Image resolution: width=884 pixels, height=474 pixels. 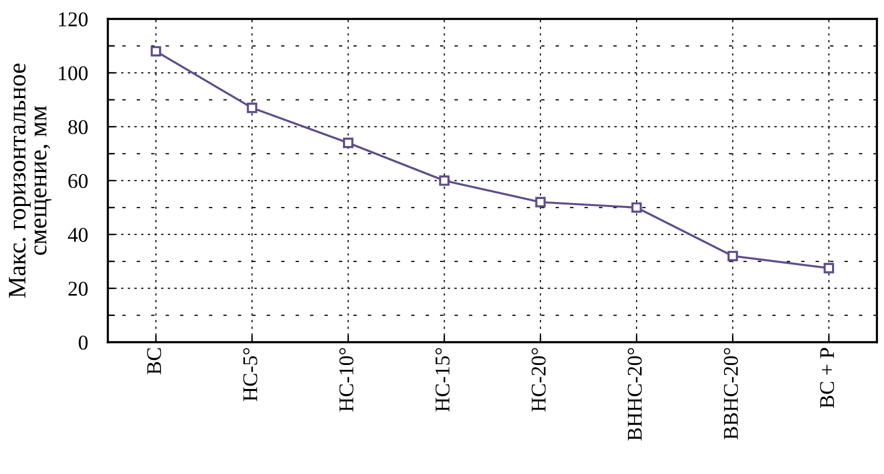 I want to click on x-tick-label: ВС, so click(x=154, y=361).